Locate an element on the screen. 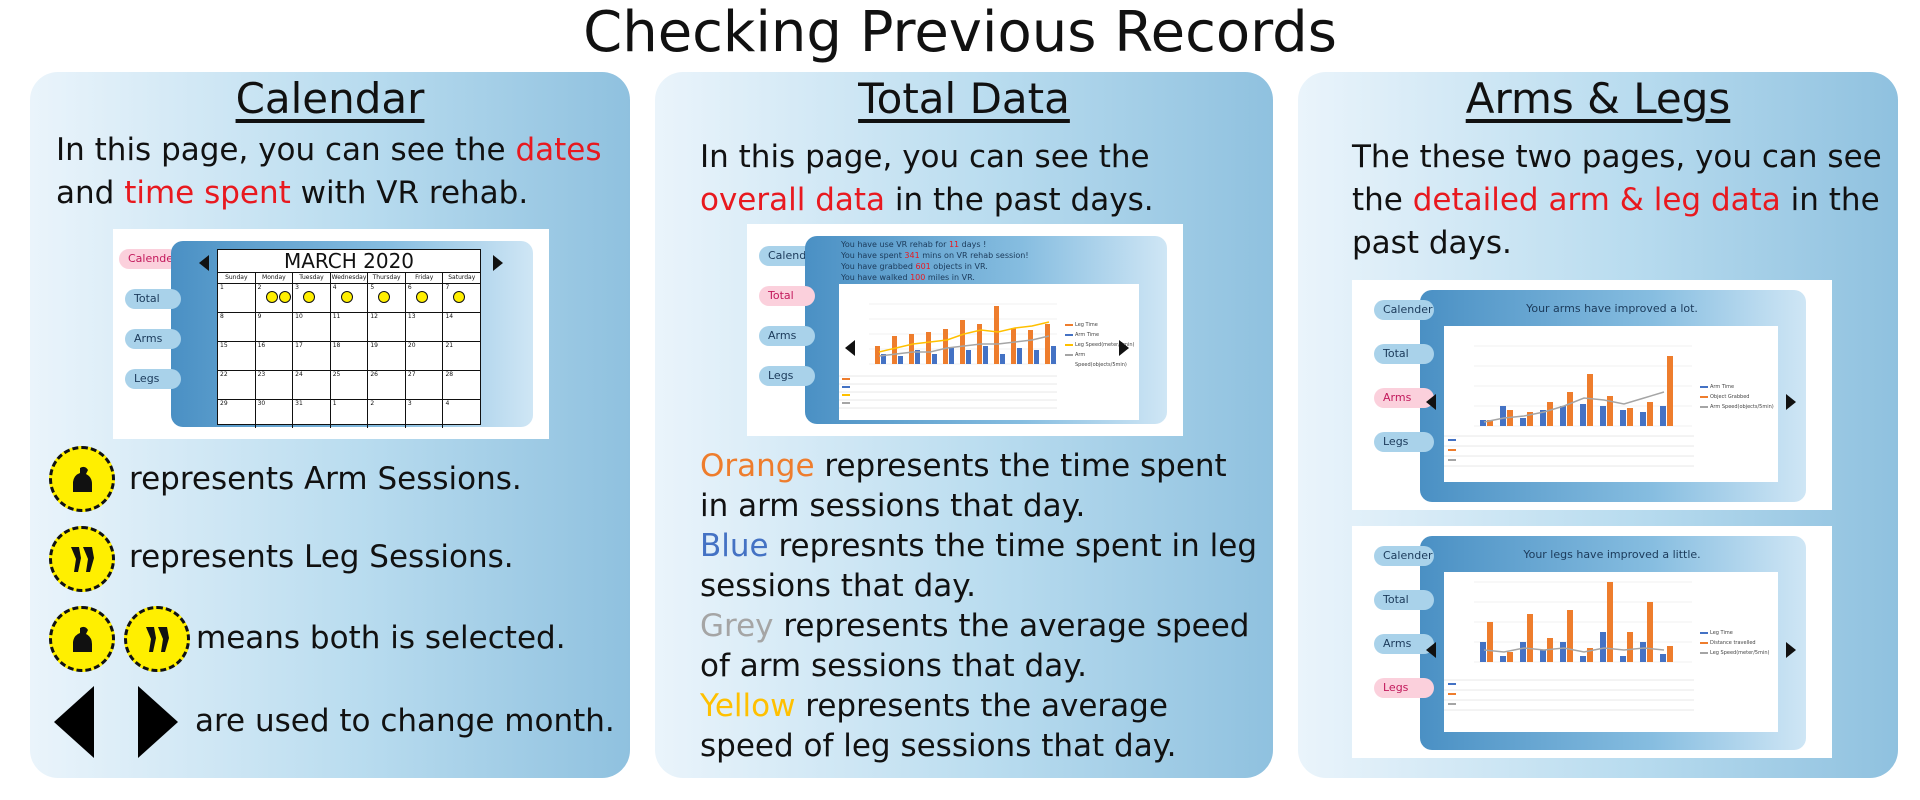 Image resolution: width=1920 pixels, height=800 pixels. day-number: 1 is located at coordinates (222, 287).